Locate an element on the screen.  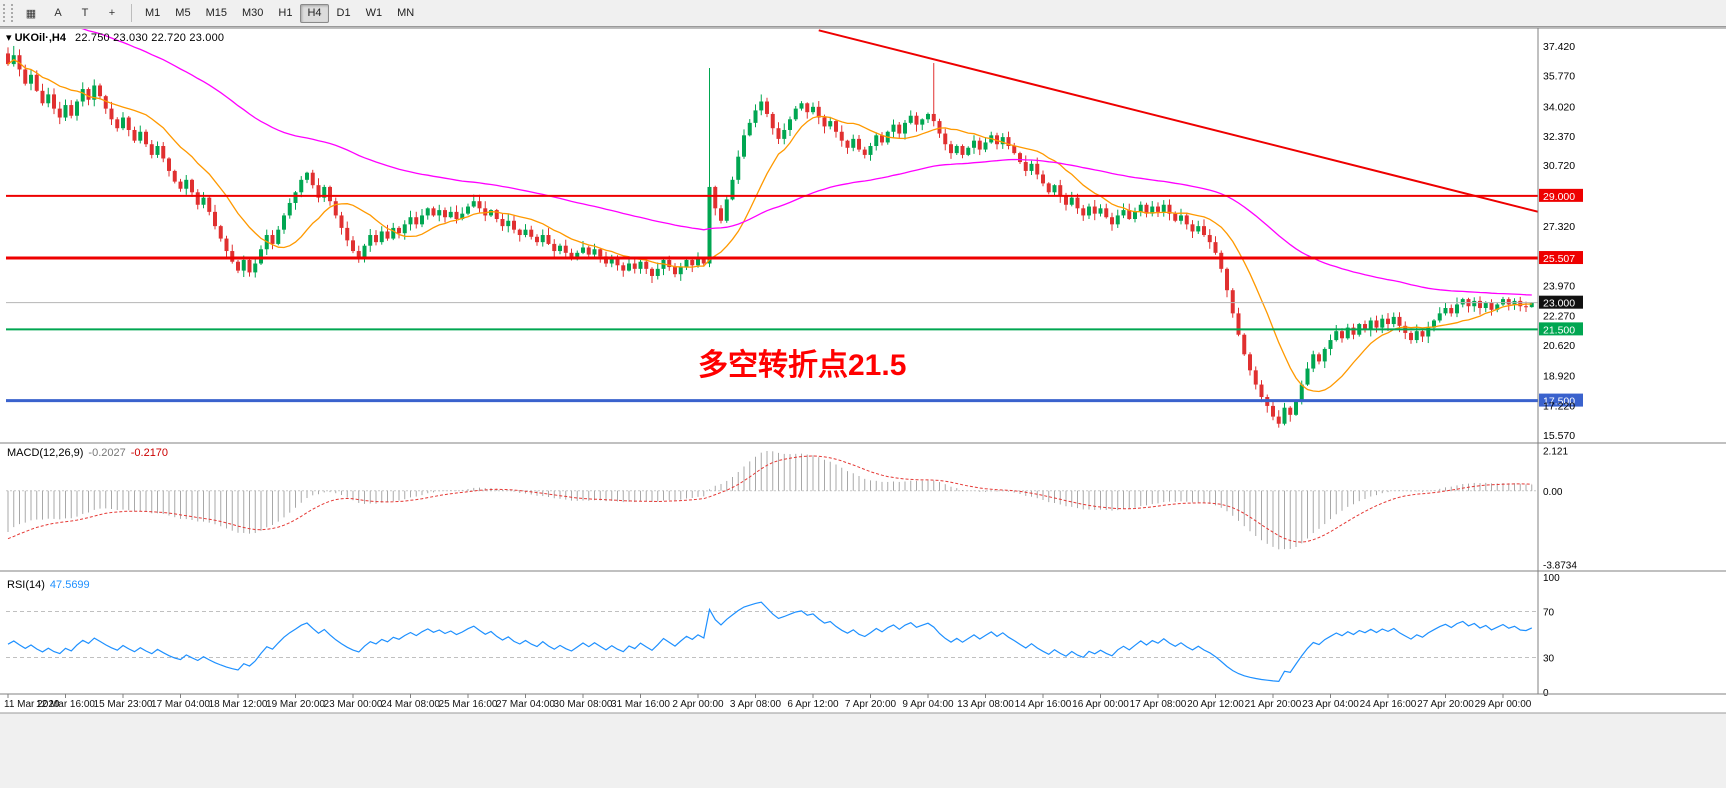
macd-axis-label: 2.121 is located at coordinates (1555, 451).